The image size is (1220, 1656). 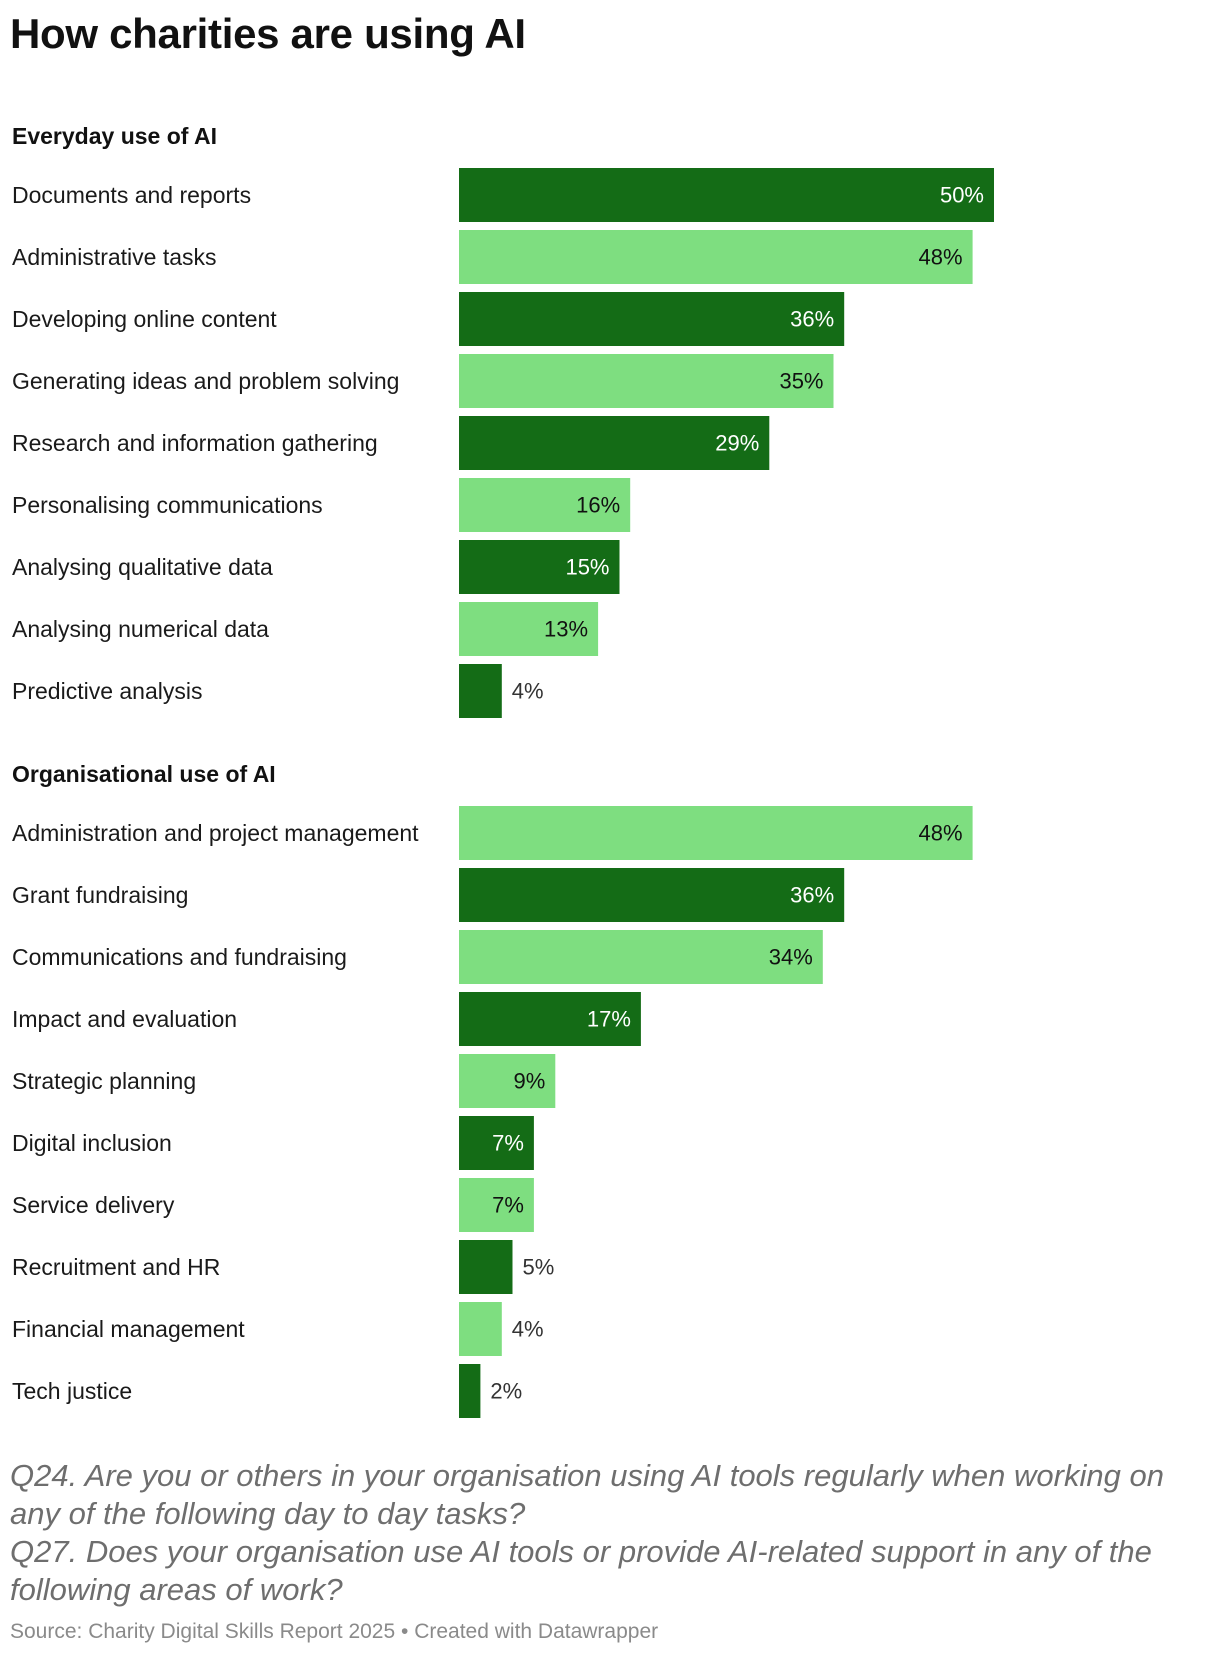 I want to click on value-label: 29%, so click(x=737, y=443).